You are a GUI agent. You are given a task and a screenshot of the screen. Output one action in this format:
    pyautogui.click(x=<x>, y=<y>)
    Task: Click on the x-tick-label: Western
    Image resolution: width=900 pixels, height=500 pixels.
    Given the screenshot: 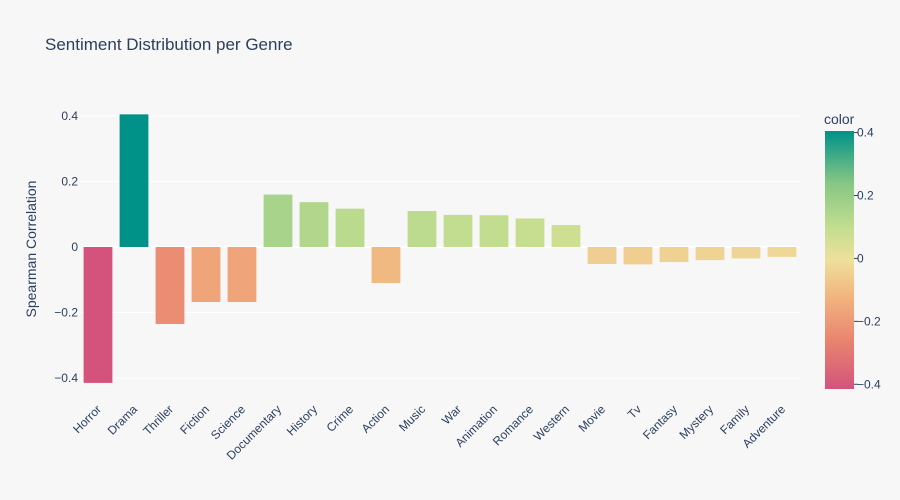 What is the action you would take?
    pyautogui.click(x=551, y=422)
    